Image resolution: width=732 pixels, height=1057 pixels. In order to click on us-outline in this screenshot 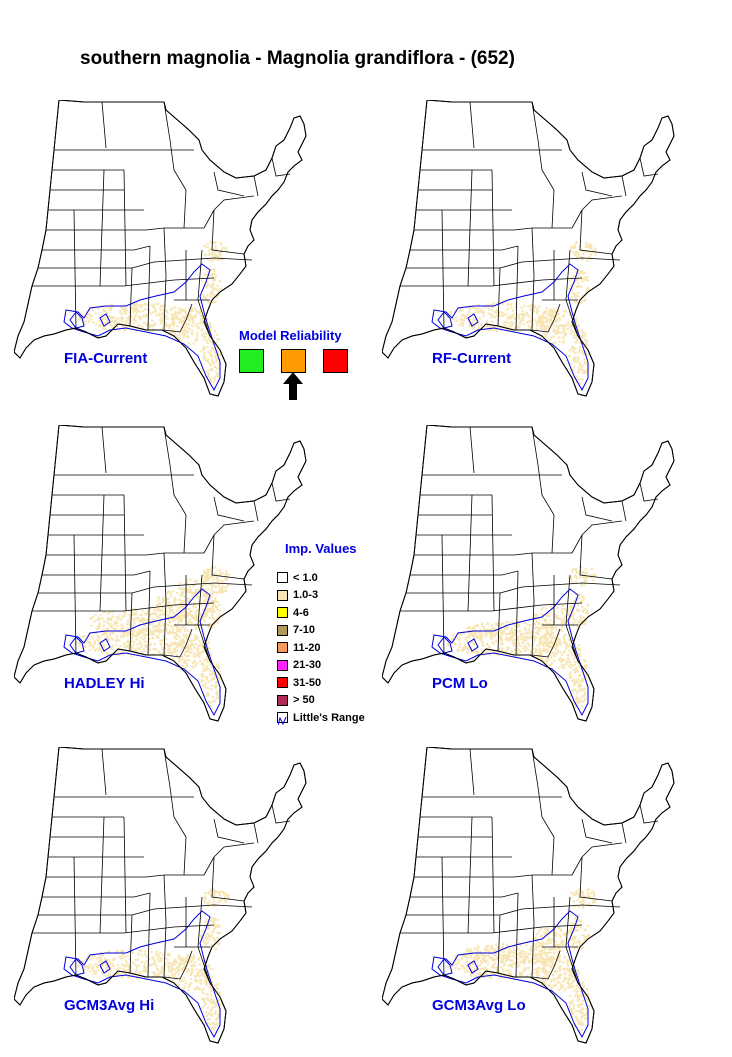, I will do `click(160, 573)`.